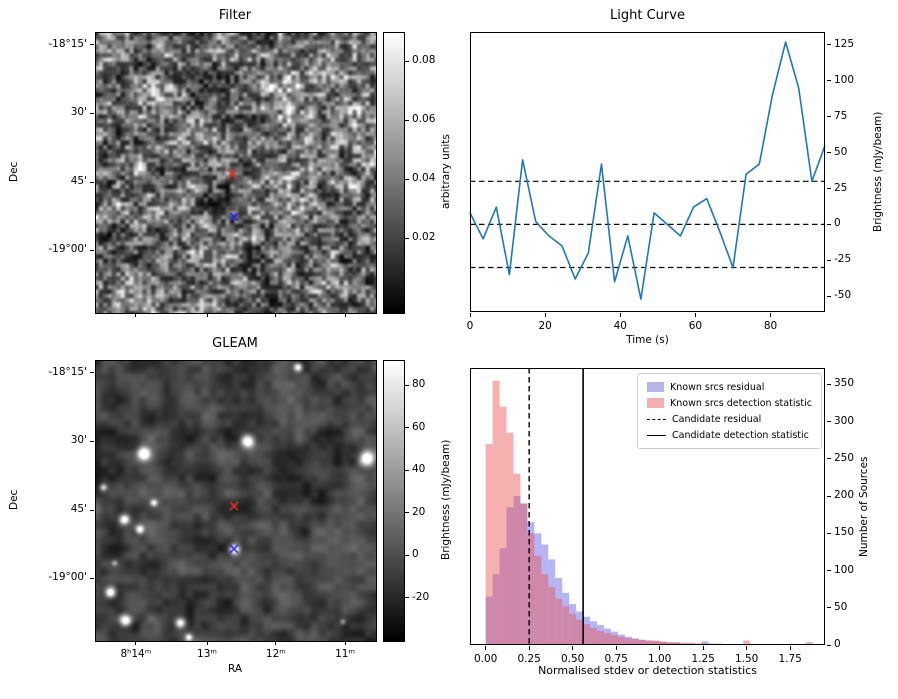 Image resolution: width=898 pixels, height=699 pixels. What do you see at coordinates (424, 237) in the screenshot?
I see `colorbar-tick-label: 0.02` at bounding box center [424, 237].